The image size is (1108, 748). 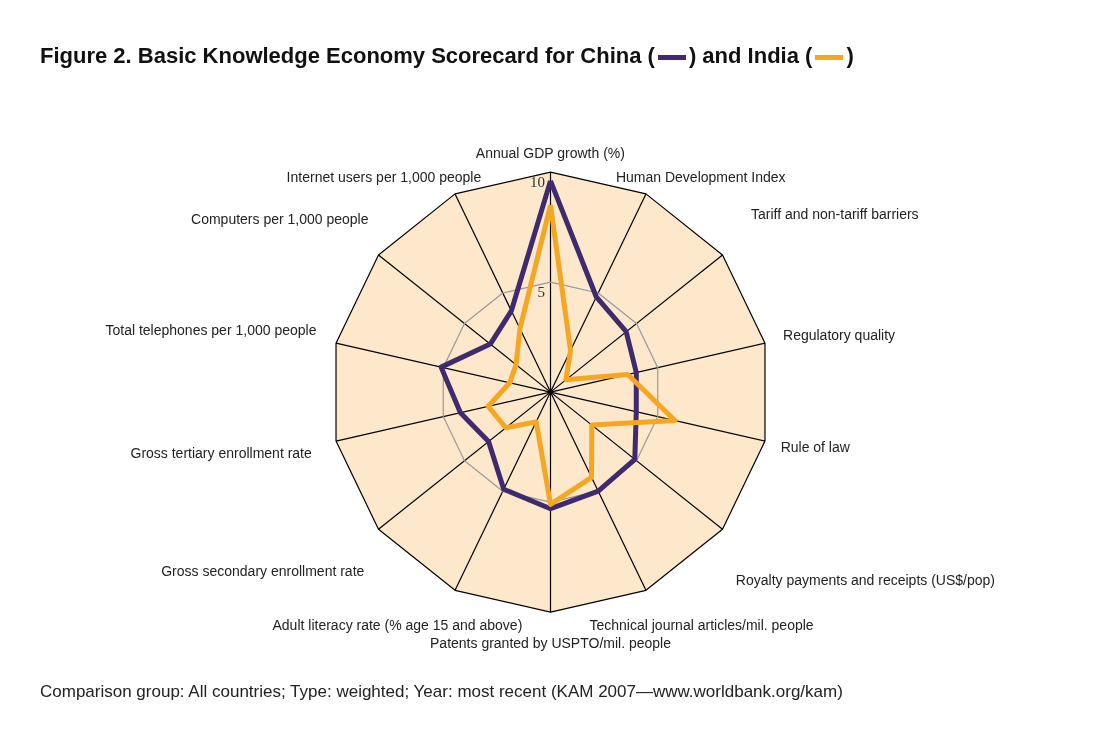 What do you see at coordinates (551, 642) in the screenshot?
I see `spoke-label: Patents granted by USPTO/mil. people` at bounding box center [551, 642].